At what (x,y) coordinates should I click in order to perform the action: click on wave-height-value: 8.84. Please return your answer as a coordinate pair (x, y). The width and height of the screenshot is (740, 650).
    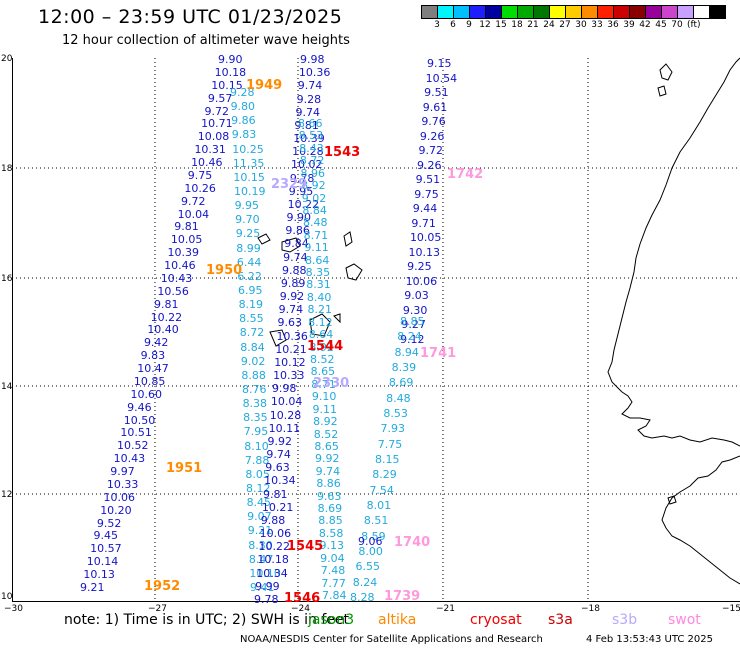
    Looking at the image, I should click on (252, 347).